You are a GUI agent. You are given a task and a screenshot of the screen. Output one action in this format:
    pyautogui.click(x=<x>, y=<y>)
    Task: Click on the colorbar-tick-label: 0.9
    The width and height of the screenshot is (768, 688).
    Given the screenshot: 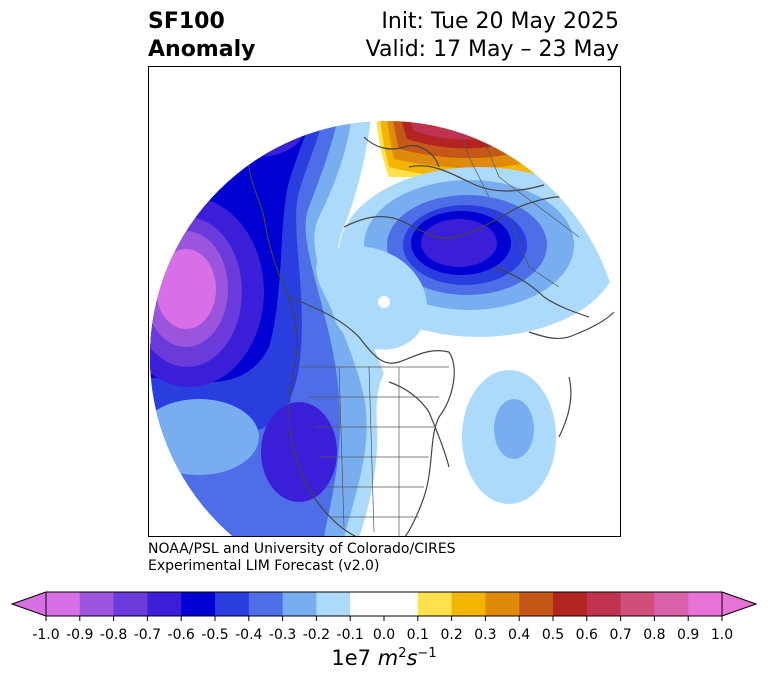 What is the action you would take?
    pyautogui.click(x=688, y=635)
    